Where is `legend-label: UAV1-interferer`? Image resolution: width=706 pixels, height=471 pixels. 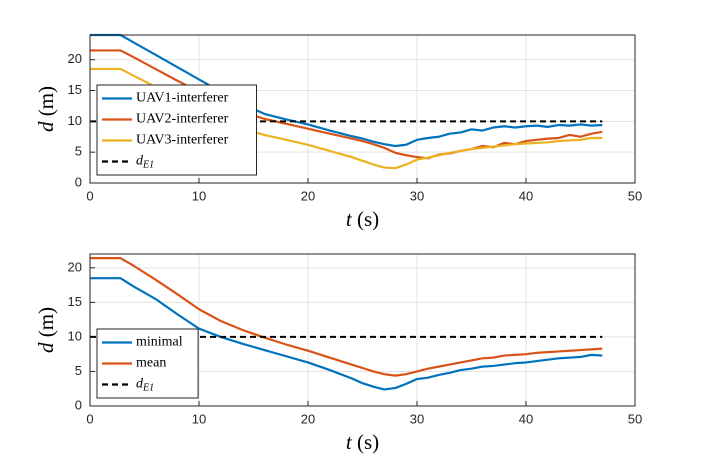 legend-label: UAV1-interferer is located at coordinates (182, 98).